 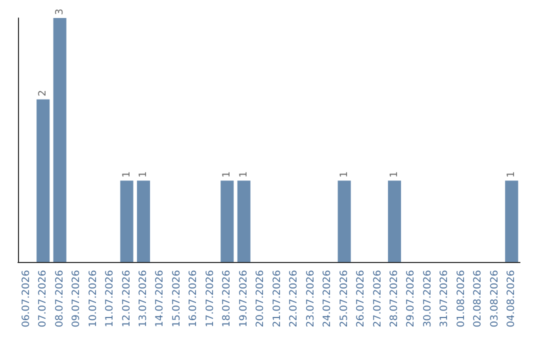 I want to click on x-tick-label: 23.07.2026, so click(x=310, y=299).